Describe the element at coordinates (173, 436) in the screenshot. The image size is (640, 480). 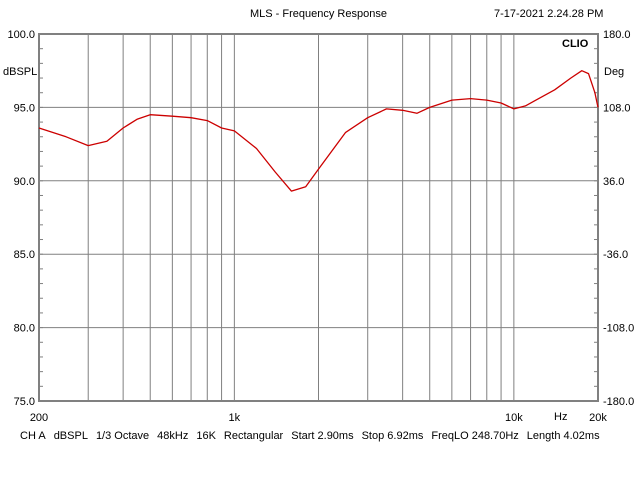
I see `footer-item: 48kHz` at that location.